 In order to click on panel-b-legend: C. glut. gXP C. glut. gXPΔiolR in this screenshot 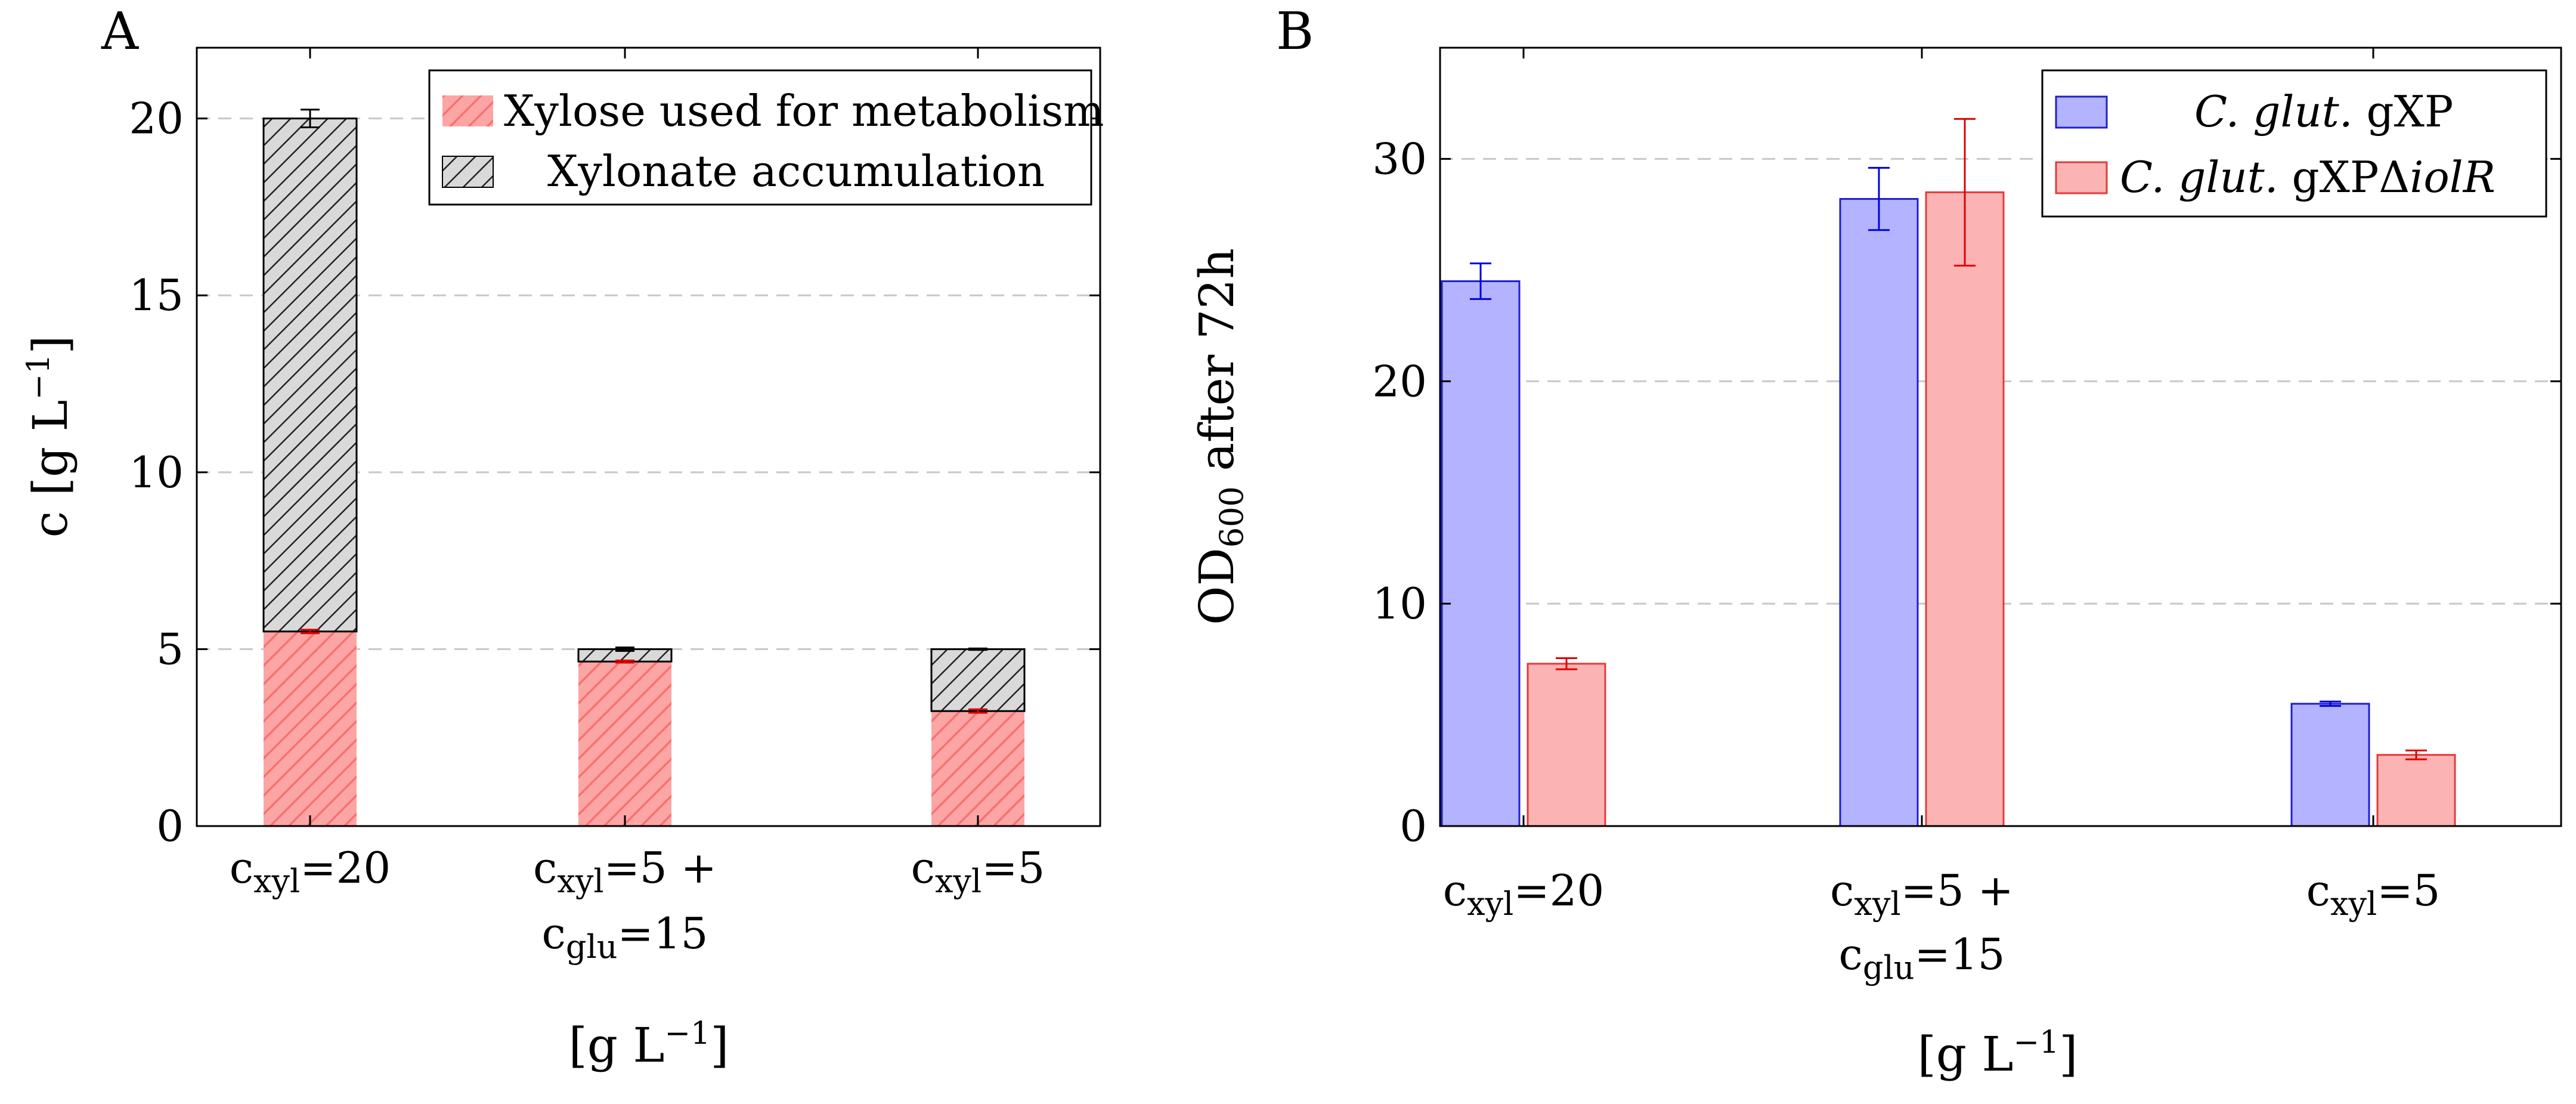, I will do `click(2294, 143)`.